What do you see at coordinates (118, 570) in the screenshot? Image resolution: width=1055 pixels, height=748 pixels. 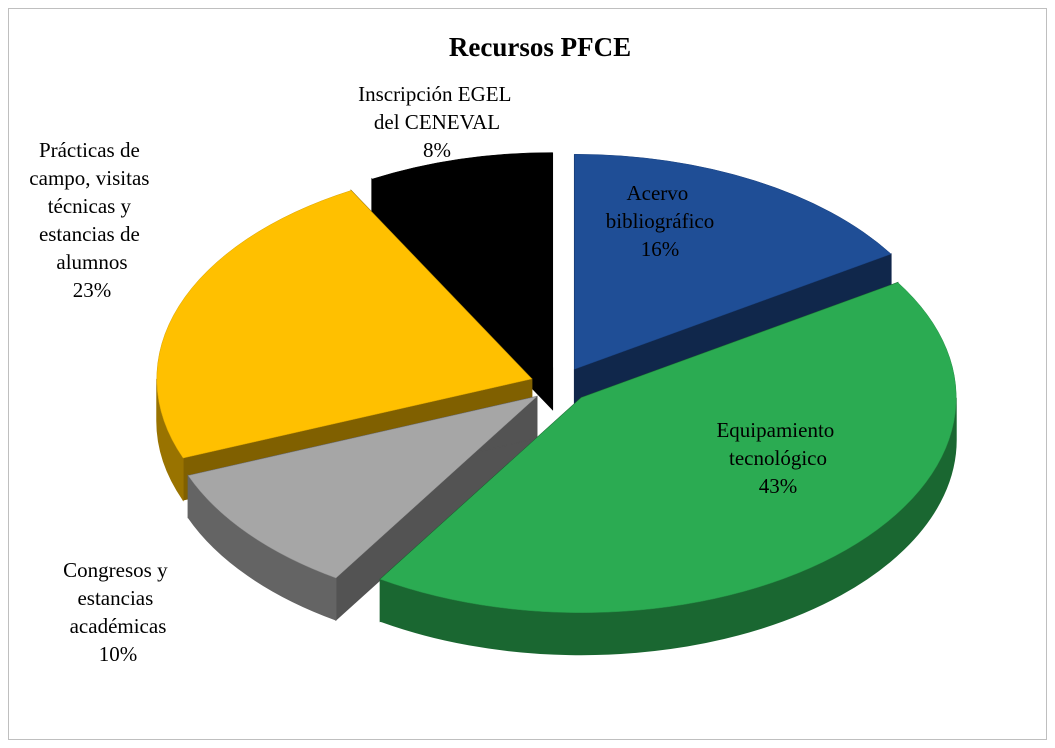 I see `label-line: Congresos y` at bounding box center [118, 570].